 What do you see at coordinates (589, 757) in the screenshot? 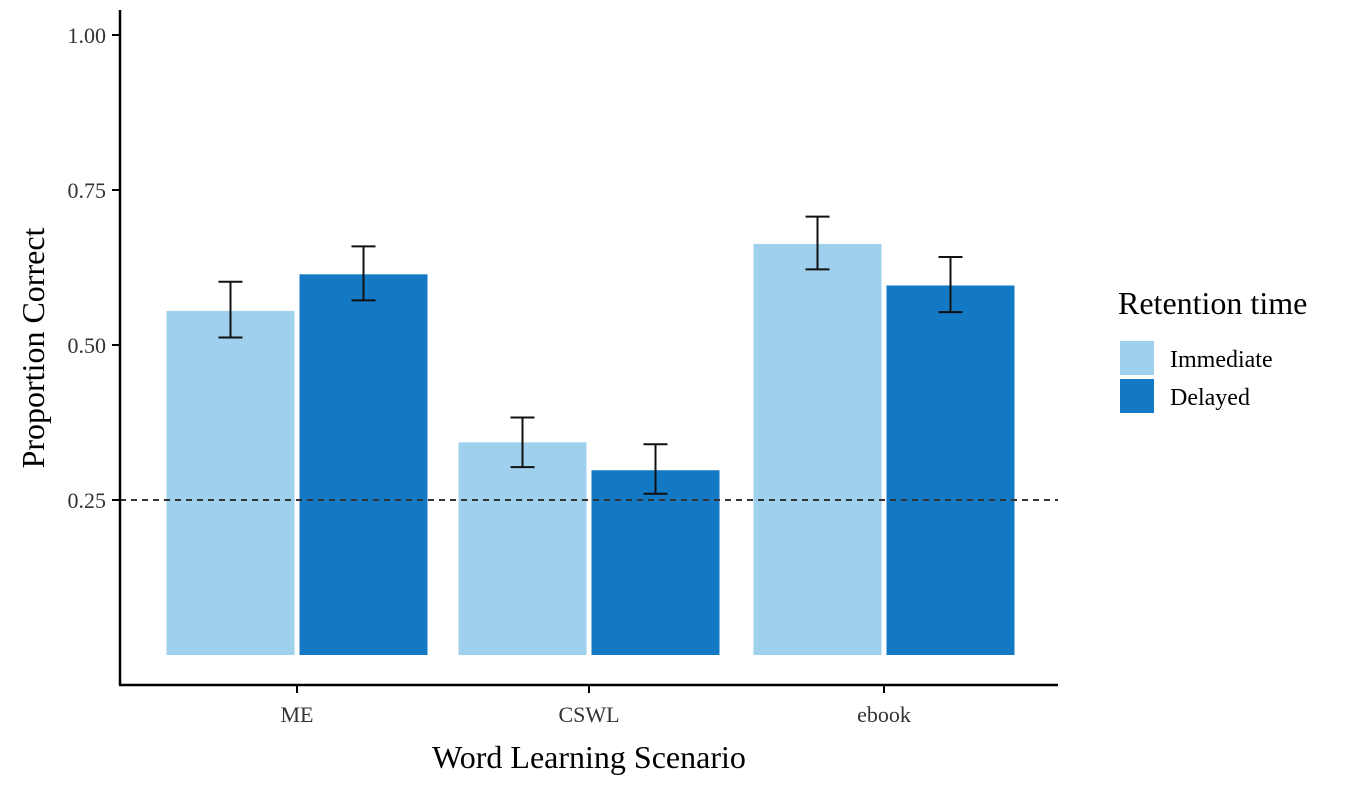
I see `x-axis-title: Word Learning Scenario` at bounding box center [589, 757].